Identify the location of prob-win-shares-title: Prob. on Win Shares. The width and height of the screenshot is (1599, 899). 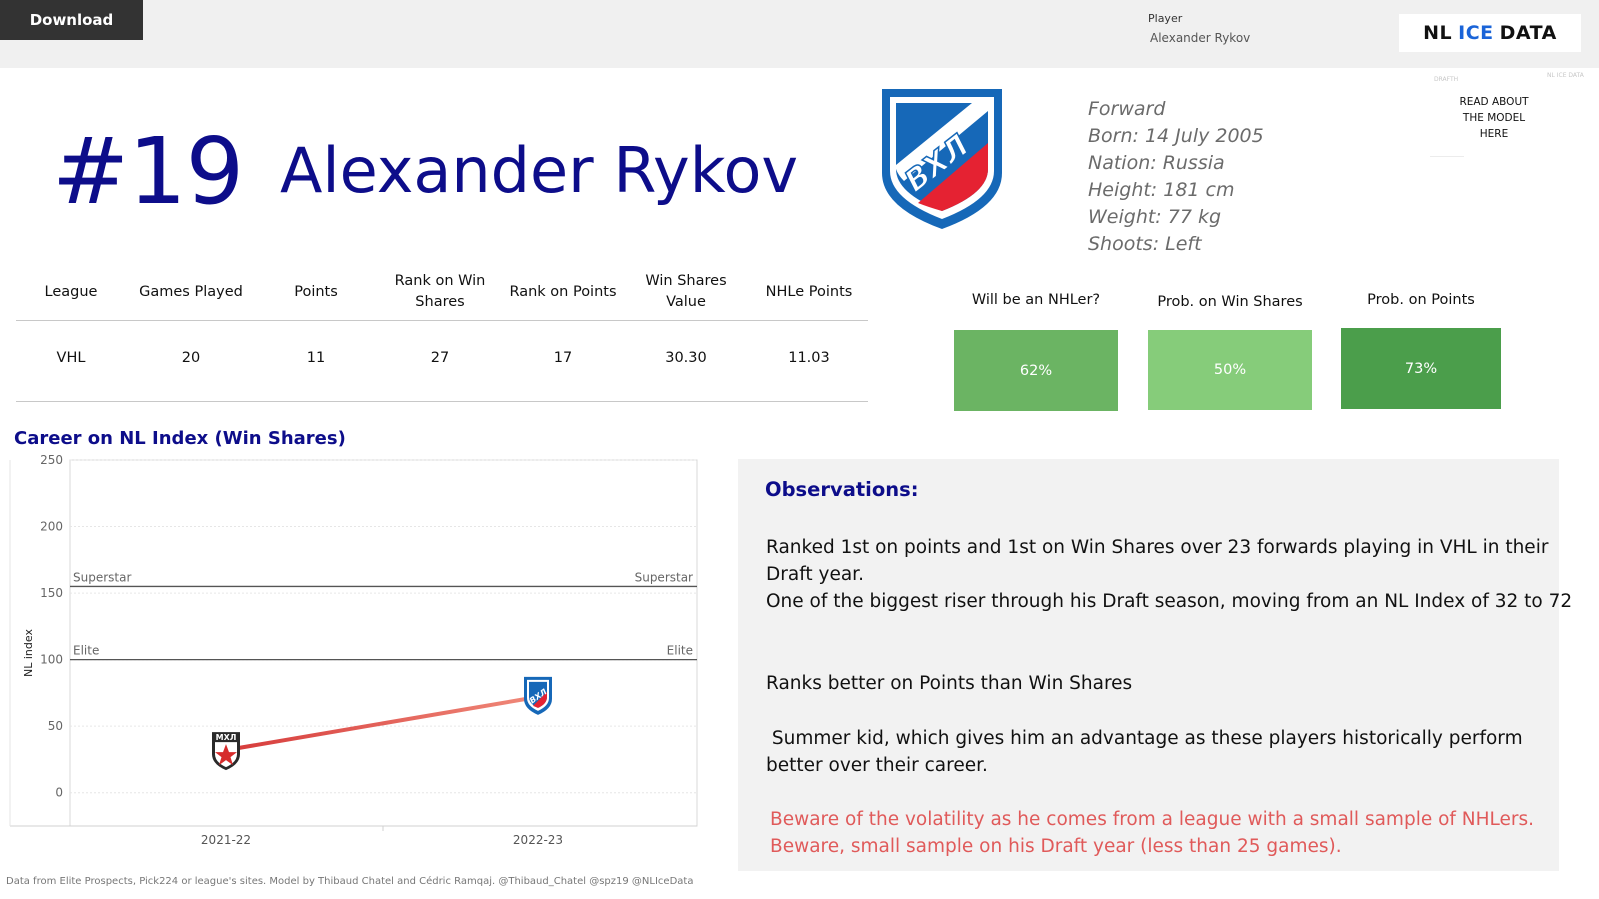
(1230, 302).